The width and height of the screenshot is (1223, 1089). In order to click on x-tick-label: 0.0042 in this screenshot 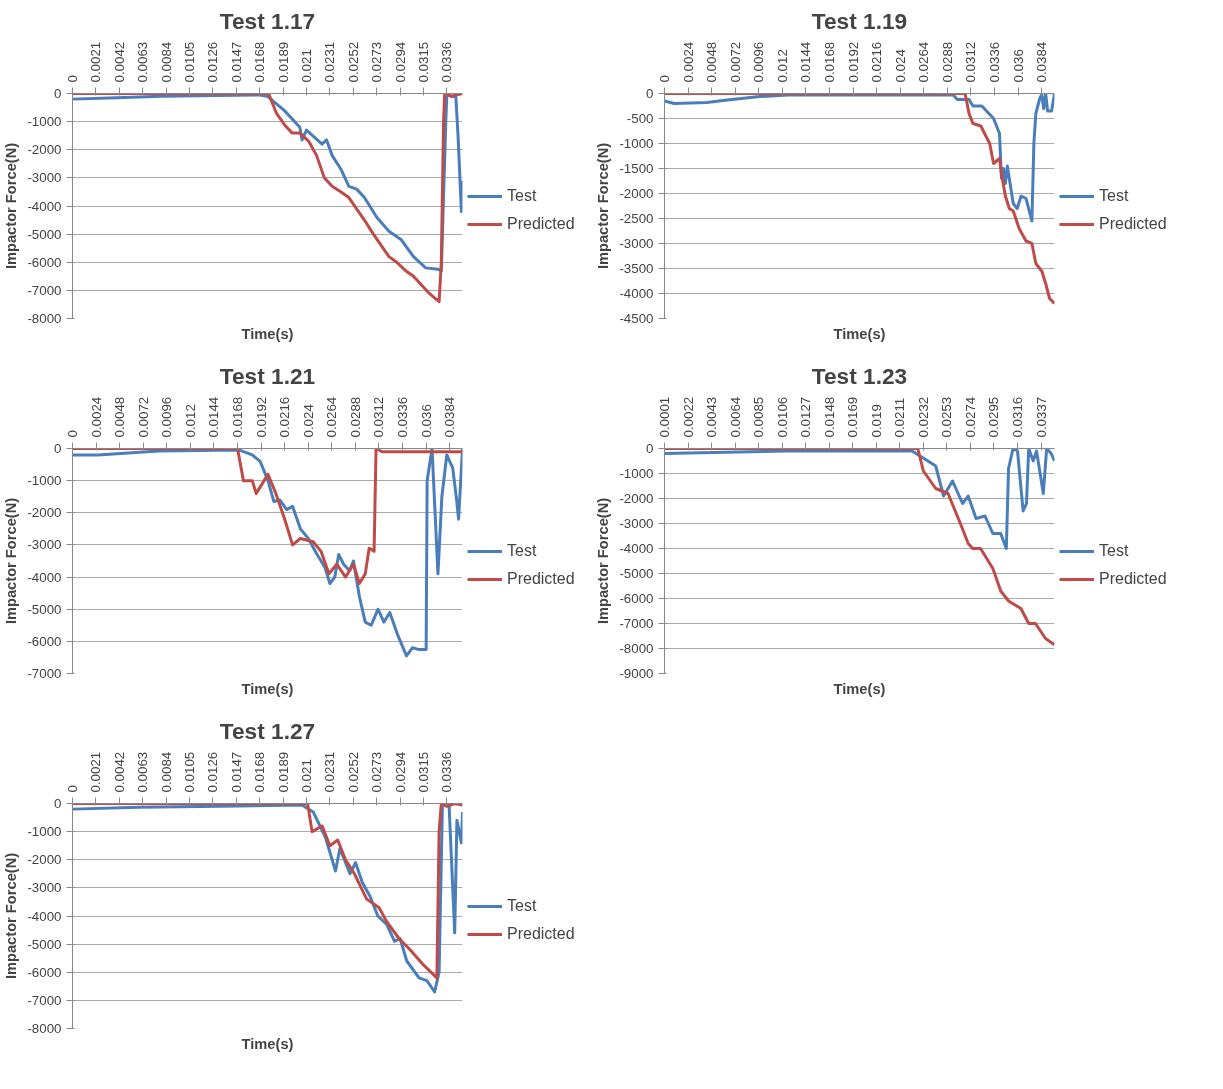, I will do `click(119, 772)`.